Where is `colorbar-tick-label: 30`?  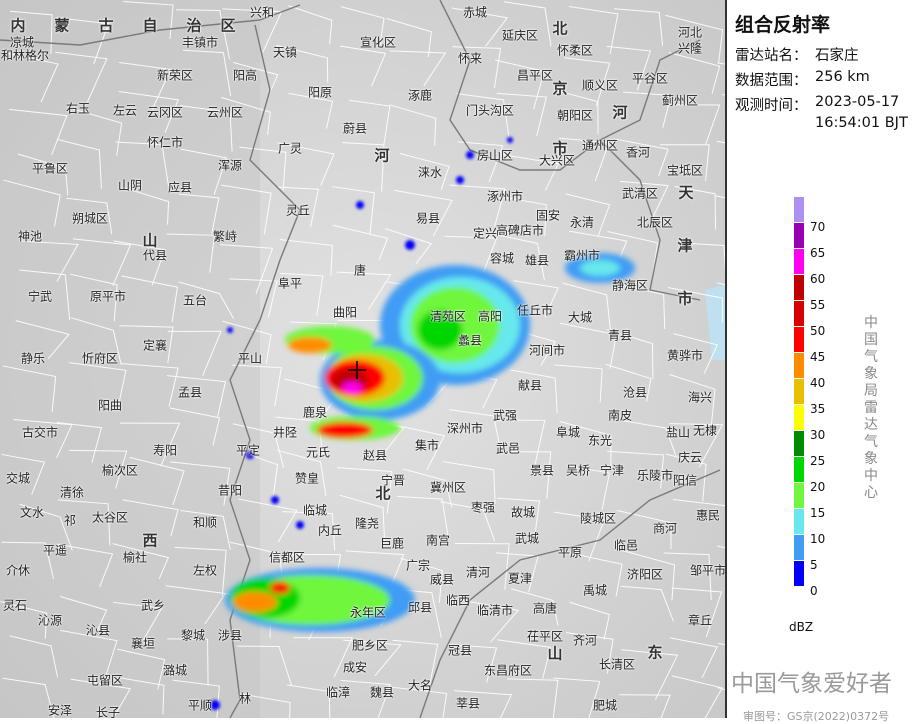 colorbar-tick-label: 30 is located at coordinates (818, 435).